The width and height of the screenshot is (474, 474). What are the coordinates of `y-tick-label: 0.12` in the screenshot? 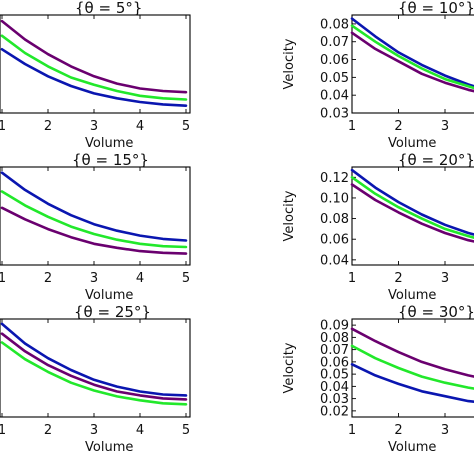 It's located at (334, 178).